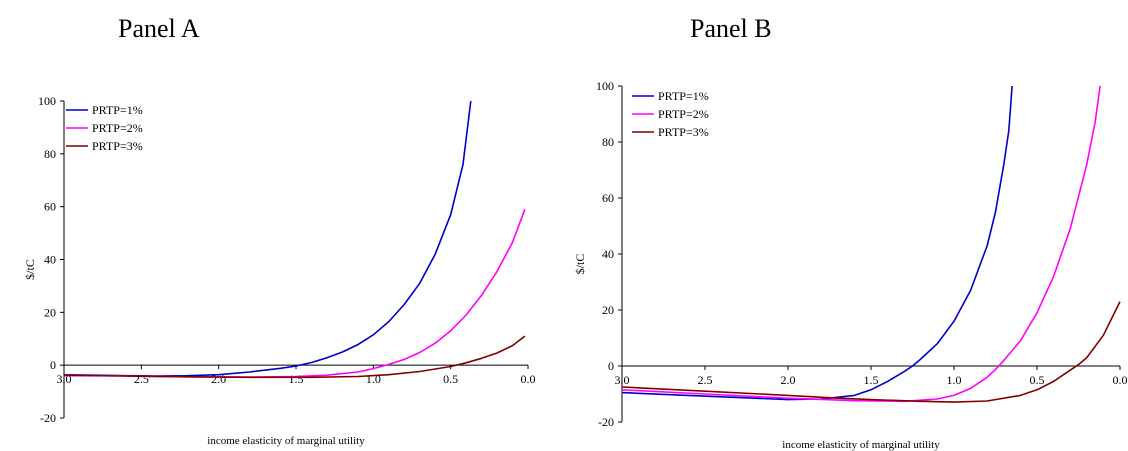 This screenshot has width=1128, height=451. What do you see at coordinates (622, 380) in the screenshot?
I see `x-tick-label: 3.0` at bounding box center [622, 380].